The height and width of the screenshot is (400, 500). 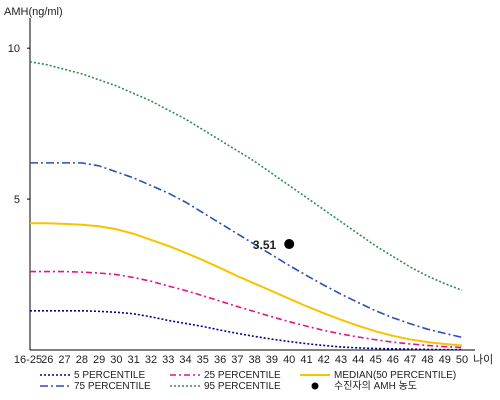 I want to click on x-tick-label: 43, so click(x=341, y=360).